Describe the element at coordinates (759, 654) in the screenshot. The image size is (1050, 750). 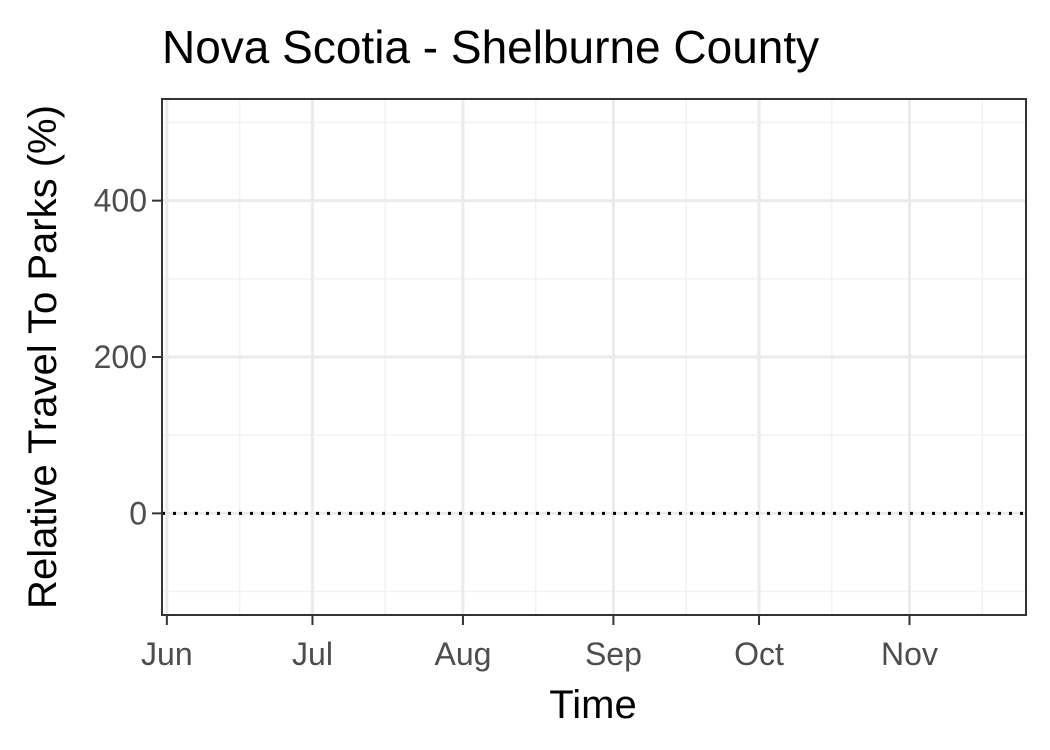
I see `x-tick-label: Oct` at that location.